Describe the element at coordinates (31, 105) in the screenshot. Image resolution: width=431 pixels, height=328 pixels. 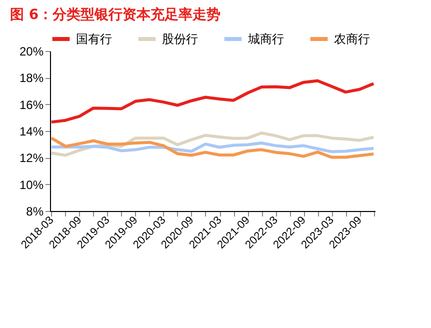
I see `y-tick-label: 16%` at that location.